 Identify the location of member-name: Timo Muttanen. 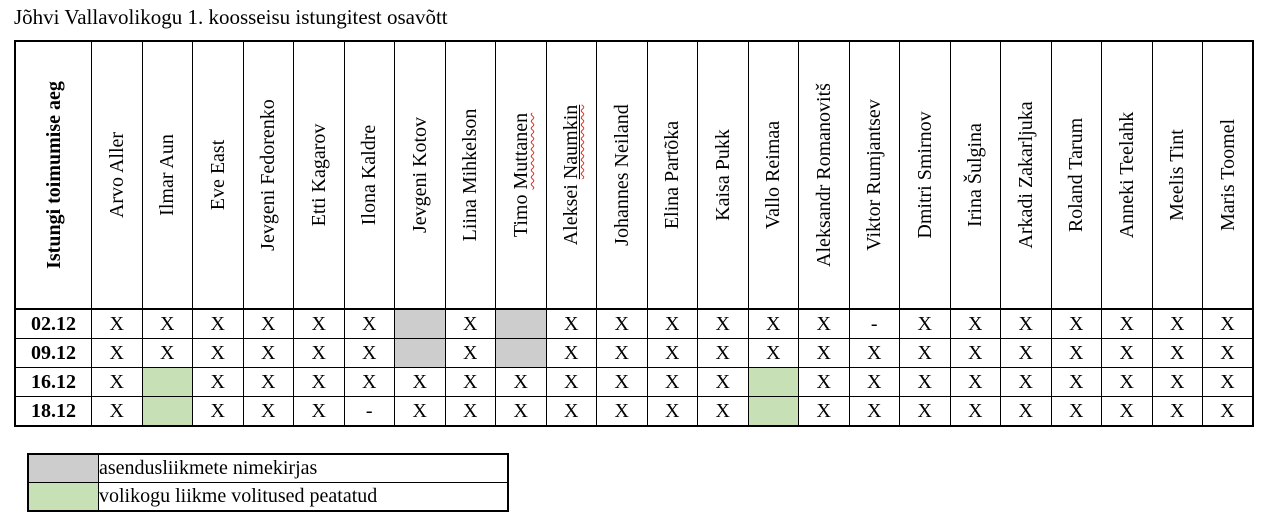
(520, 175).